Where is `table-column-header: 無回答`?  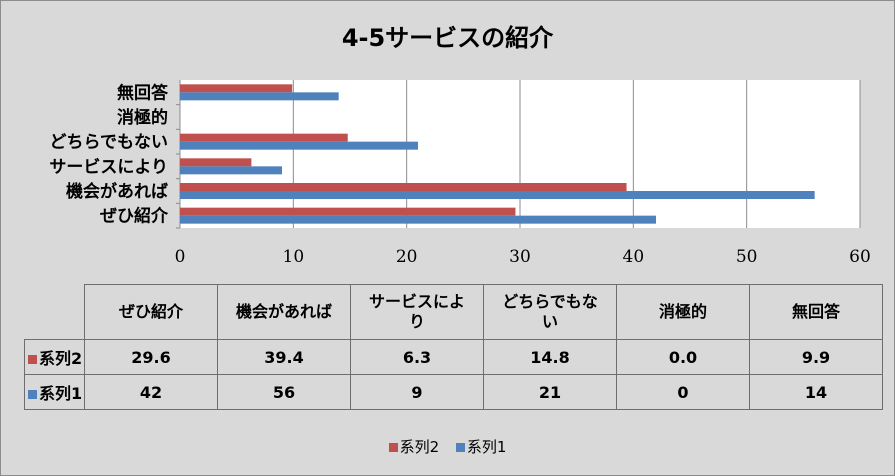 table-column-header: 無回答 is located at coordinates (816, 312).